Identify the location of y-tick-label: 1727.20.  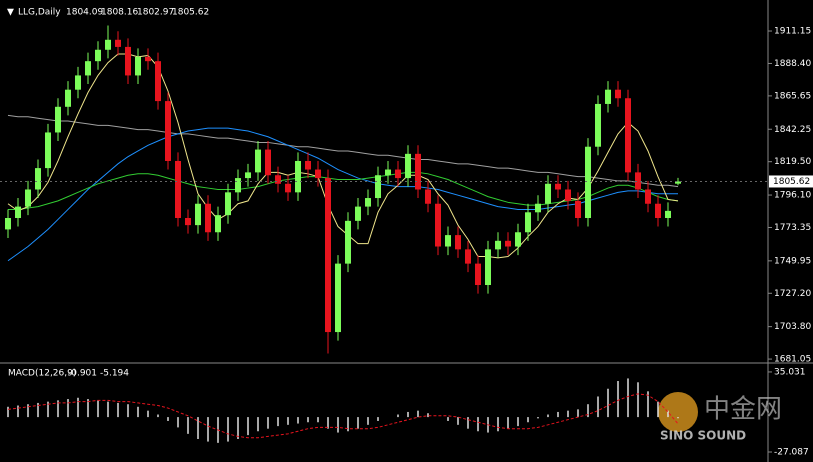
(792, 294).